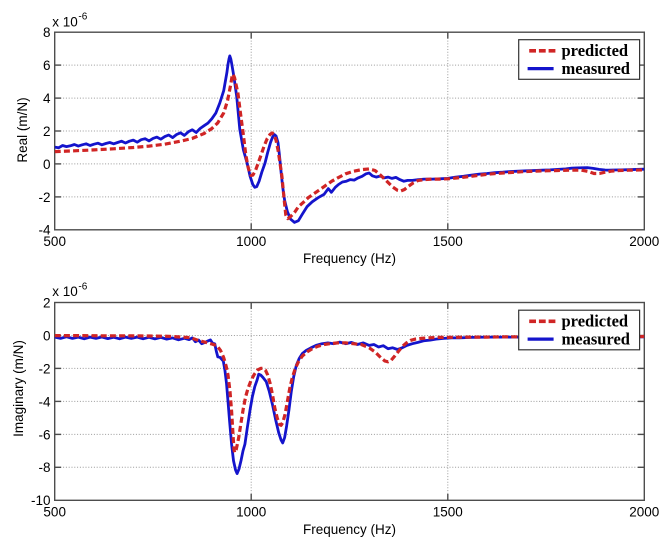 This screenshot has height=551, width=662. Describe the element at coordinates (18, 388) in the screenshot. I see `svg-text: Imaginary (m/N)` at that location.